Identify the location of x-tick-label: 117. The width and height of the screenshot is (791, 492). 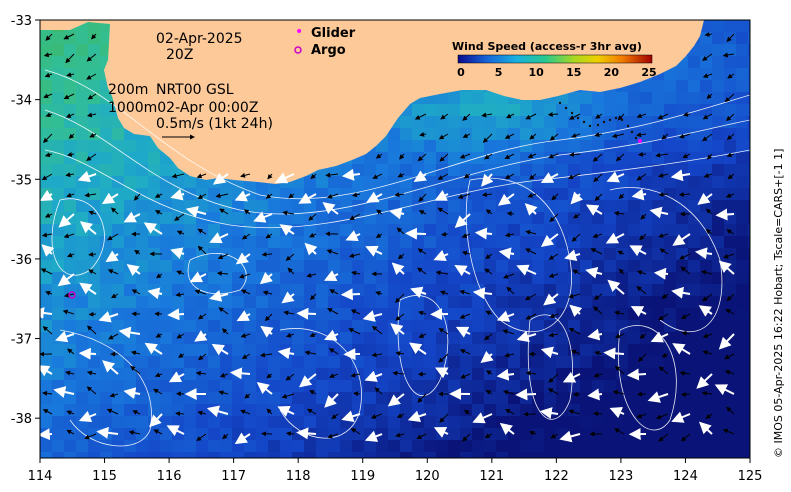
(233, 476).